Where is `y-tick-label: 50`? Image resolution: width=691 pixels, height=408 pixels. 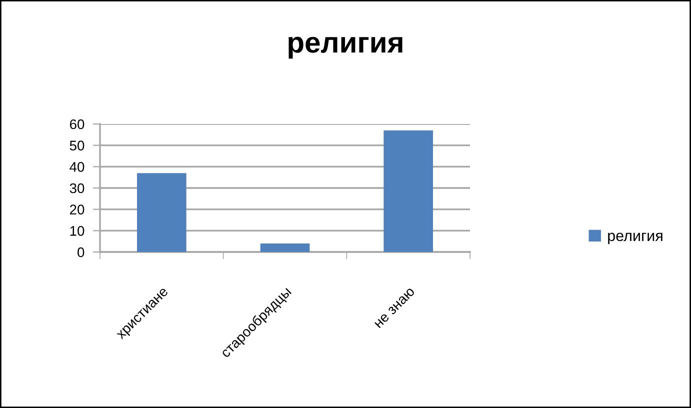
y-tick-label: 50 is located at coordinates (77, 145).